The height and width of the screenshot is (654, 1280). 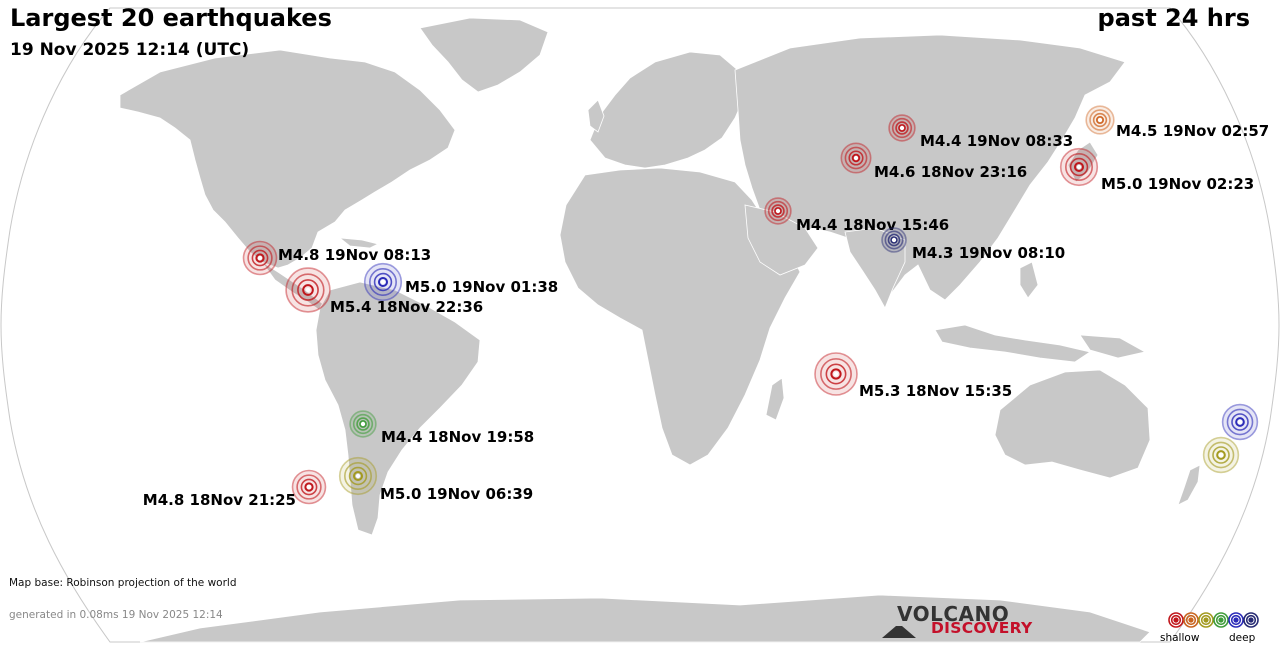 I want to click on earthquake-label: M5.3 18Nov 15:35, so click(x=935, y=391).